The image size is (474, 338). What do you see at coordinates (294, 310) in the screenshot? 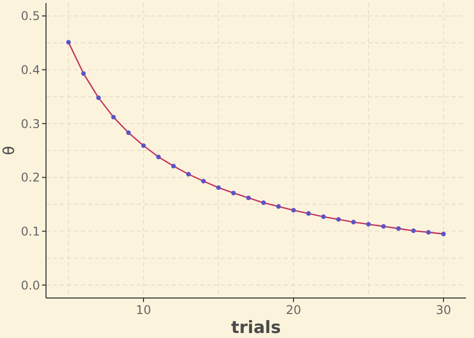
I see `x-tick-label: 20` at bounding box center [294, 310].